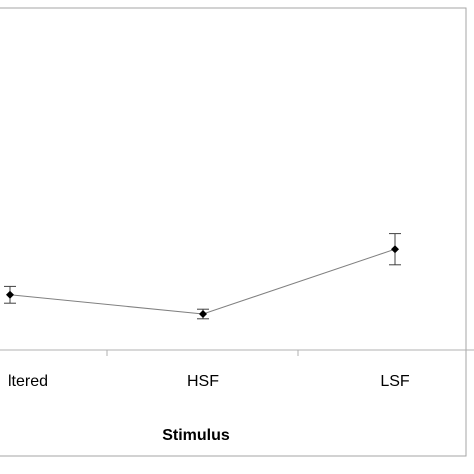 The width and height of the screenshot is (474, 474). I want to click on x-axis-title: Stimulus, so click(196, 435).